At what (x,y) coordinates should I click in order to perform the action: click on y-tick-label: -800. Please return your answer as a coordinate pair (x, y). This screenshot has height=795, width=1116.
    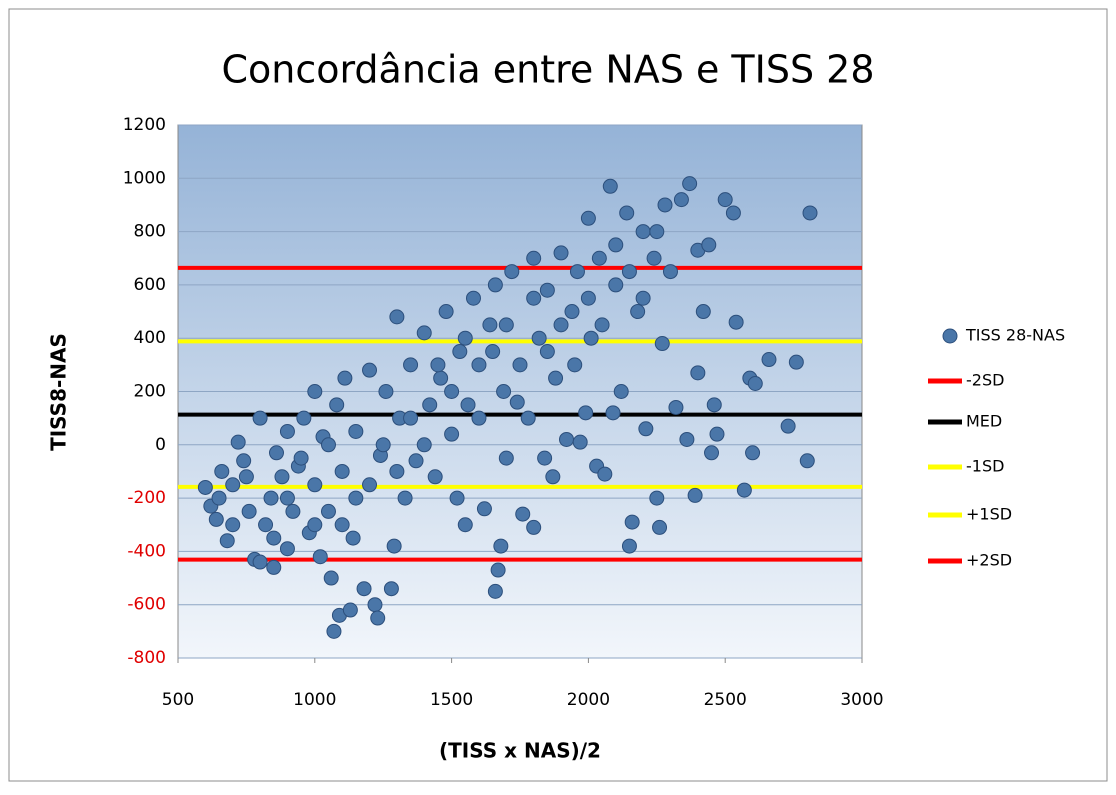
    Looking at the image, I should click on (146, 658).